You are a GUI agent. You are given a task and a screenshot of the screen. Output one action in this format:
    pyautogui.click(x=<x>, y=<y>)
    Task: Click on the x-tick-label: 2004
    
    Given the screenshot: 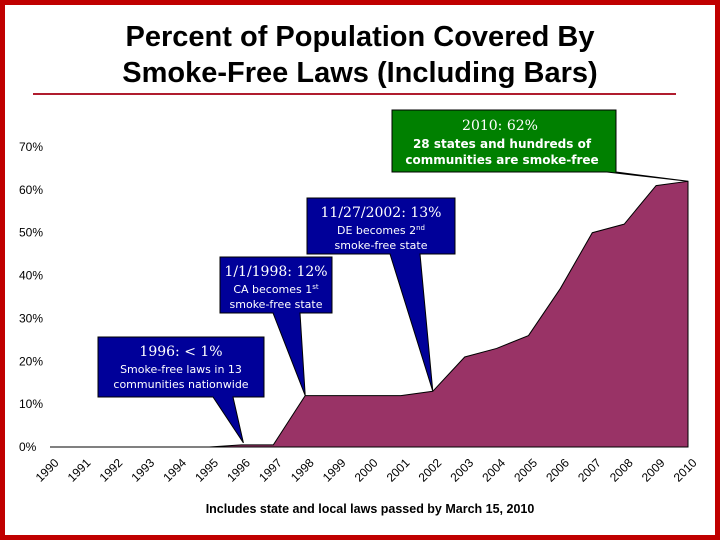 What is the action you would take?
    pyautogui.click(x=493, y=470)
    